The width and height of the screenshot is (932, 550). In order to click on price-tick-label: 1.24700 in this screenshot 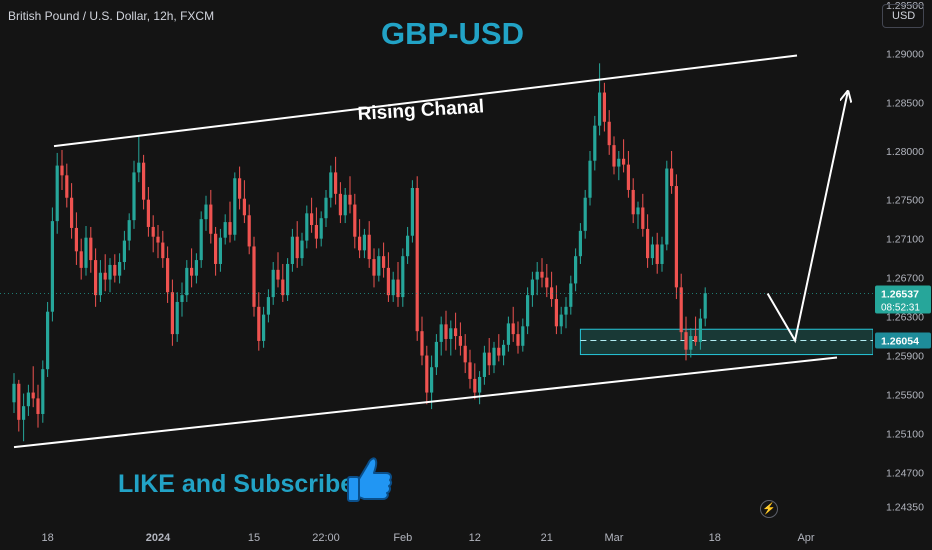, I will do `click(905, 473)`.